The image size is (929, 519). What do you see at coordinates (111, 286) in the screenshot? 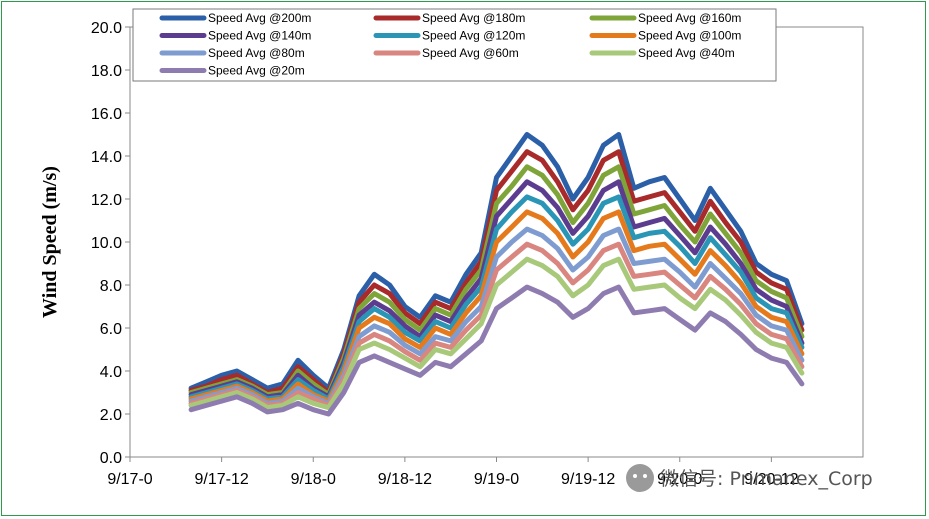
I see `y-tick-label: 8.0` at bounding box center [111, 286].